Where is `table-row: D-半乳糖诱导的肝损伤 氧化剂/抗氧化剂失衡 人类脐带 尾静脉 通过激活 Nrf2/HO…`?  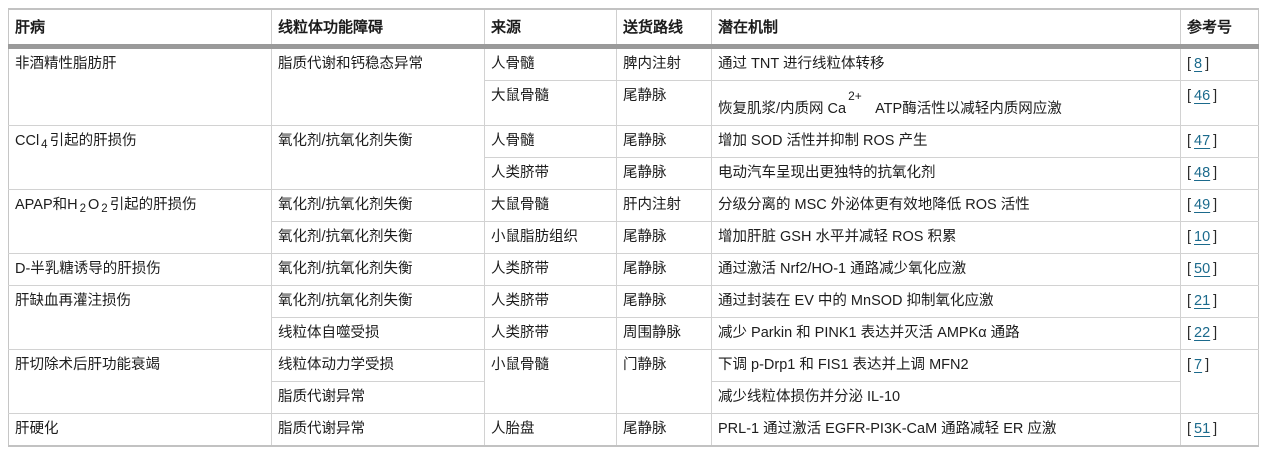
table-row: D-半乳糖诱导的肝损伤 氧化剂/抗氧化剂失衡 人类脐带 尾静脉 通过激活 Nrf2/HO… is located at coordinates (633, 269).